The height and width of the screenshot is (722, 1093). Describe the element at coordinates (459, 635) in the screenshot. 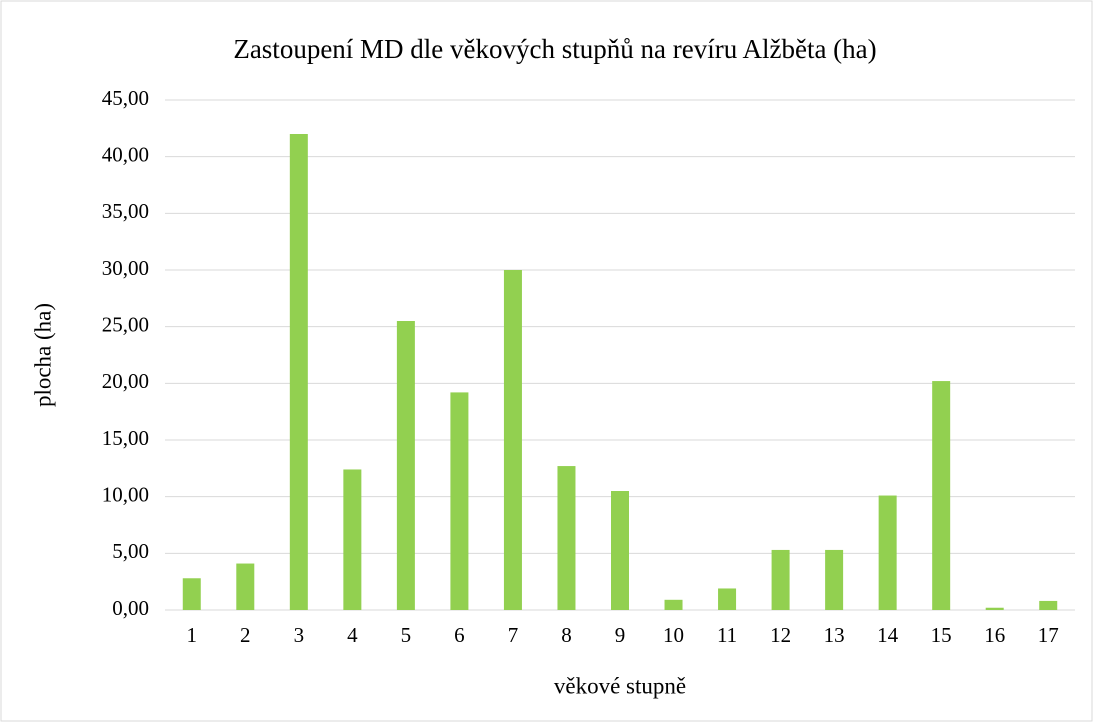

I see `x-tick-label: 6` at that location.